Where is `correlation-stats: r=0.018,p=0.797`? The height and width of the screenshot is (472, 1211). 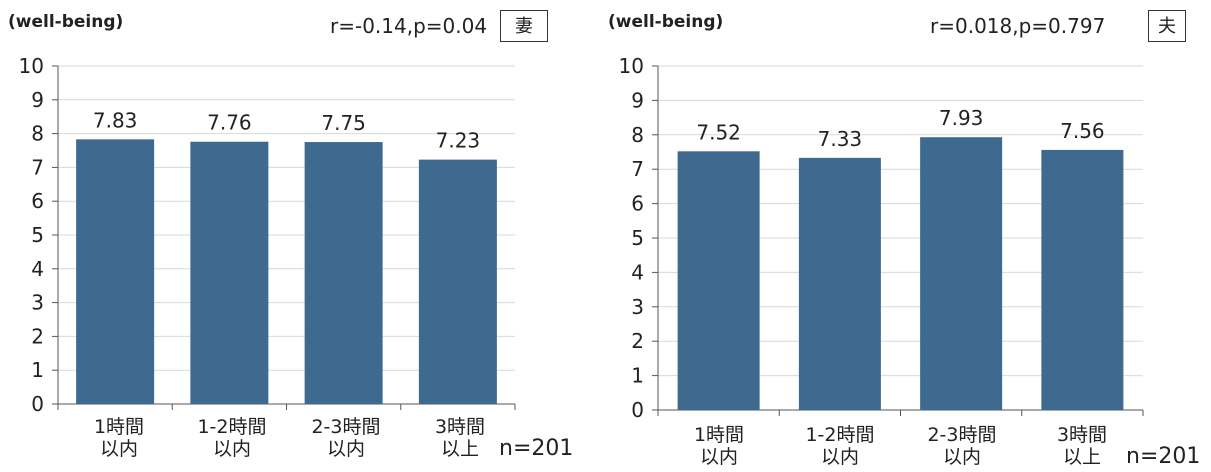 correlation-stats: r=0.018,p=0.797 is located at coordinates (1018, 26).